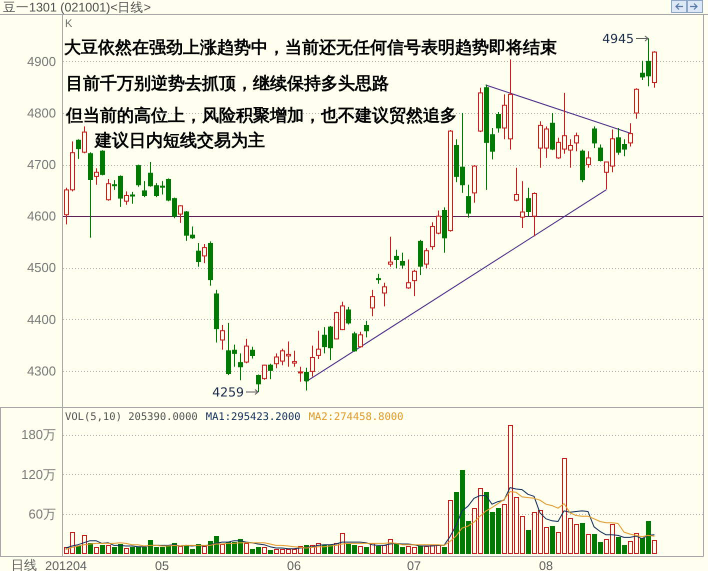 The height and width of the screenshot is (571, 708). Describe the element at coordinates (310, 48) in the screenshot. I see `annotation: 大豆依然在强劲上涨趋势中，当前还无任何信号表明趋势即将结束` at that location.